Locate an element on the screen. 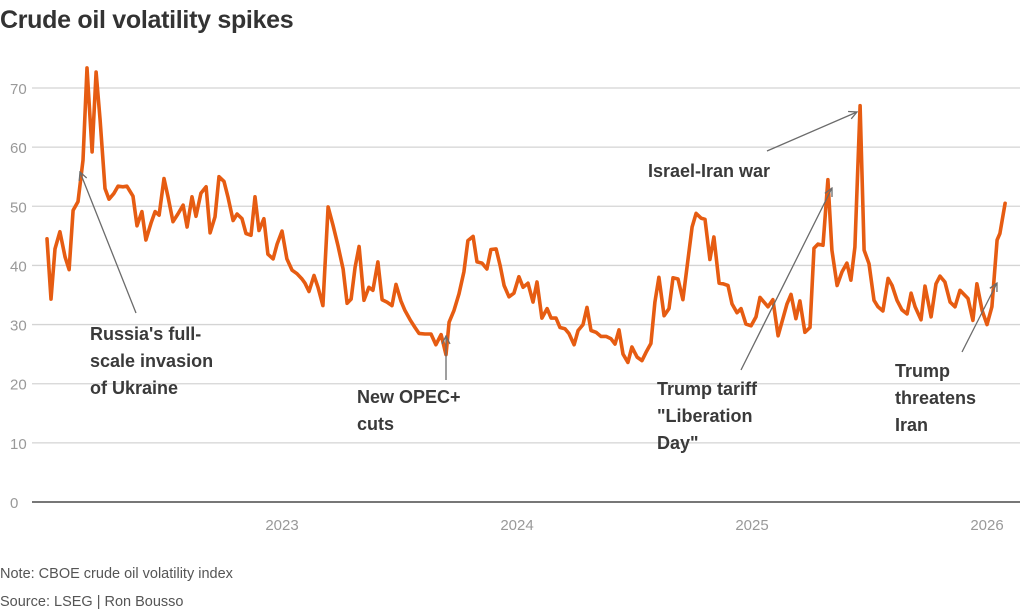  x-tick-label: 2025 is located at coordinates (751, 525).